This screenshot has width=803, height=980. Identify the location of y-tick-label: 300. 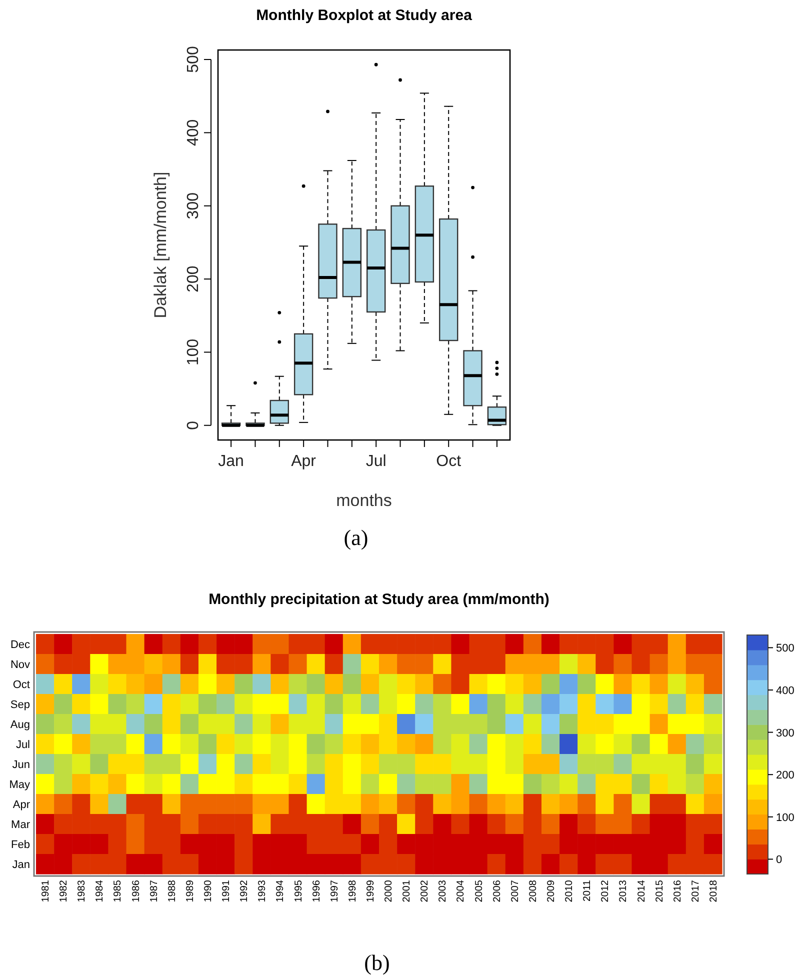
(193, 206).